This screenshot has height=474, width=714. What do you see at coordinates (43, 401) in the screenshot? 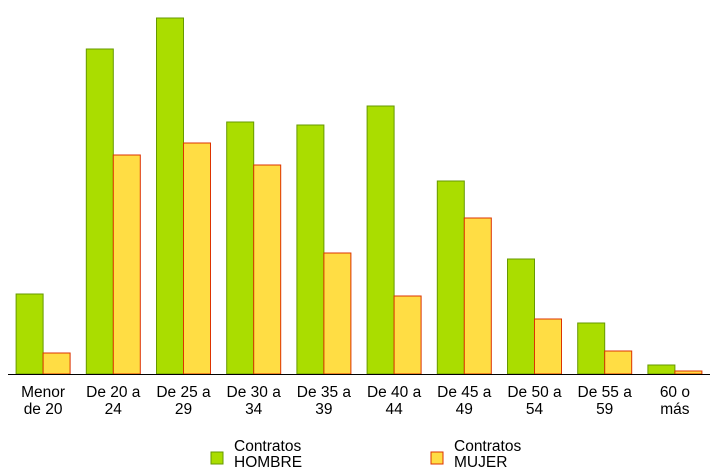
I see `x-tick-label: Menor de 20` at bounding box center [43, 401].